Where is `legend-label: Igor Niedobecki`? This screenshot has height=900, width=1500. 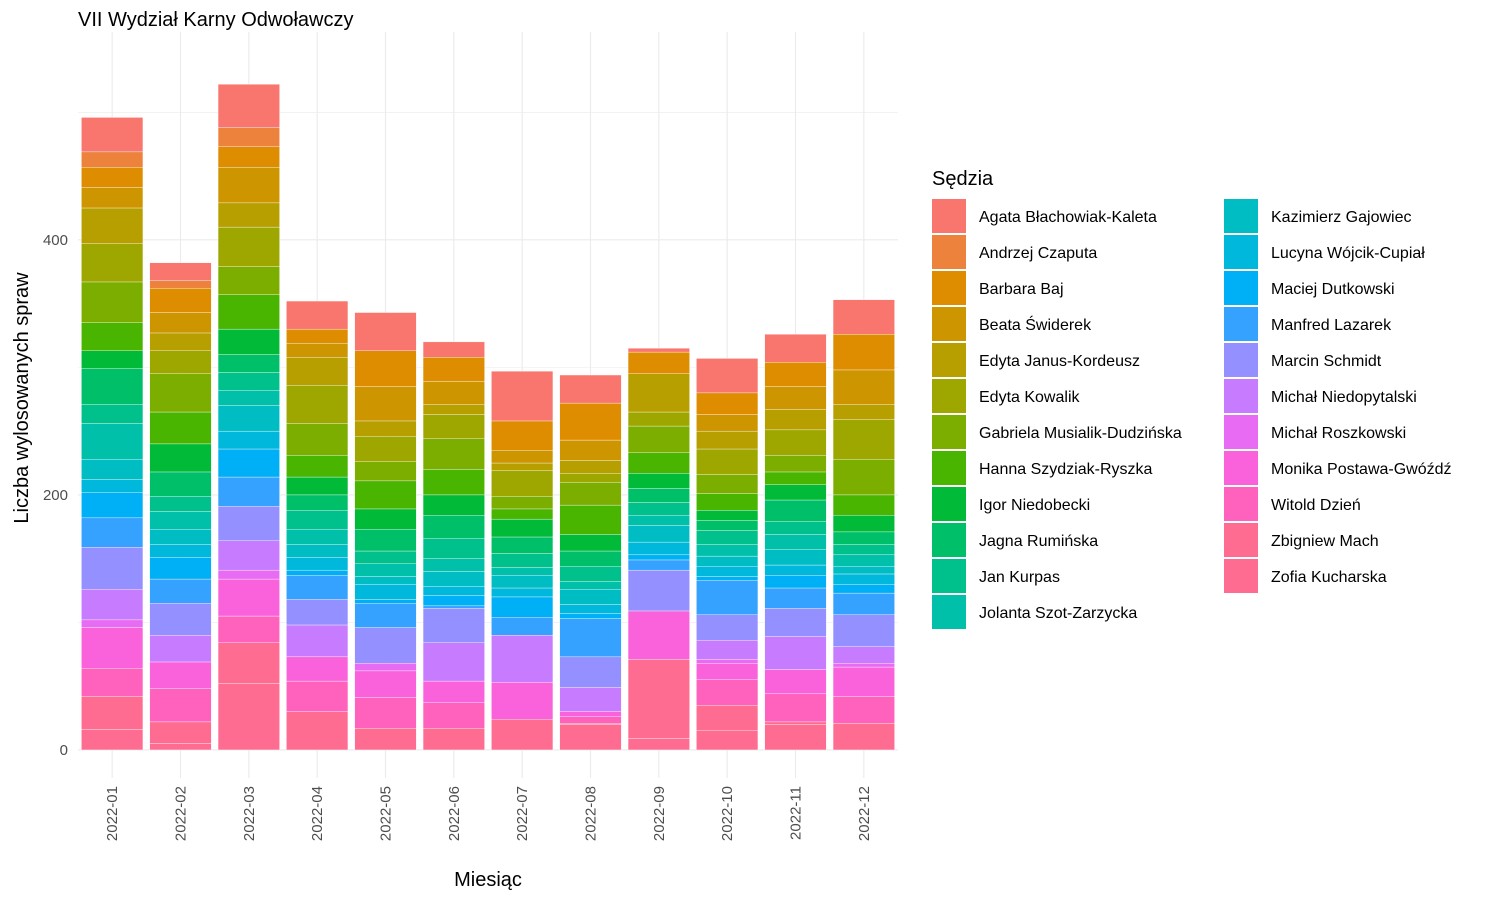 legend-label: Igor Niedobecki is located at coordinates (1034, 505).